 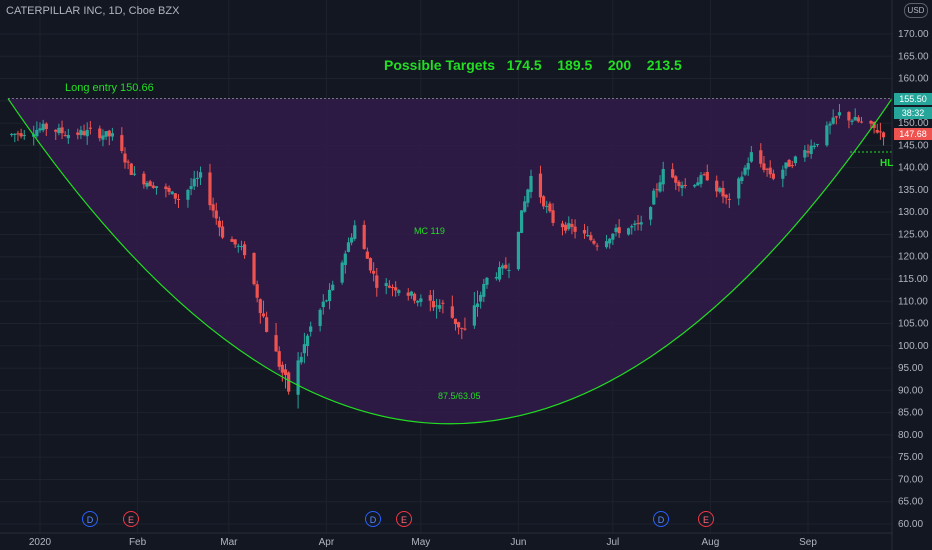 What do you see at coordinates (518, 542) in the screenshot?
I see `time-tick-label: Jun` at bounding box center [518, 542].